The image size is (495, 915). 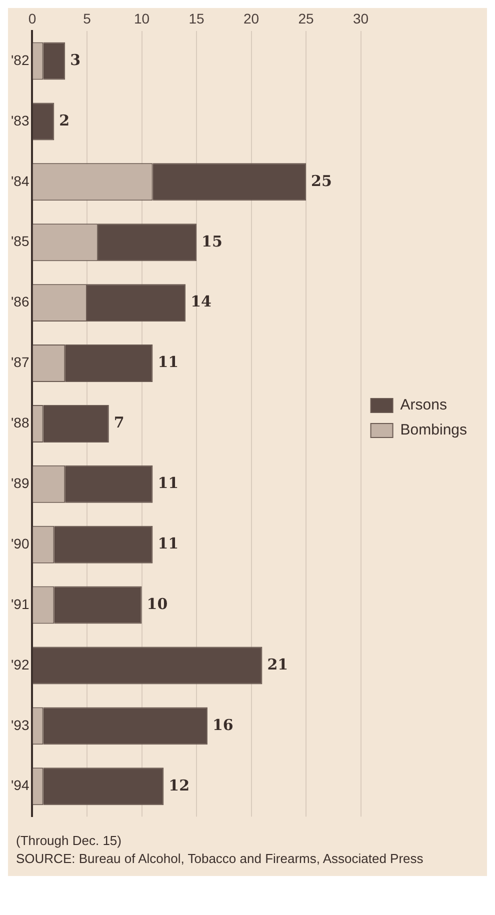 I want to click on y-tick-label: '93, so click(x=20, y=724).